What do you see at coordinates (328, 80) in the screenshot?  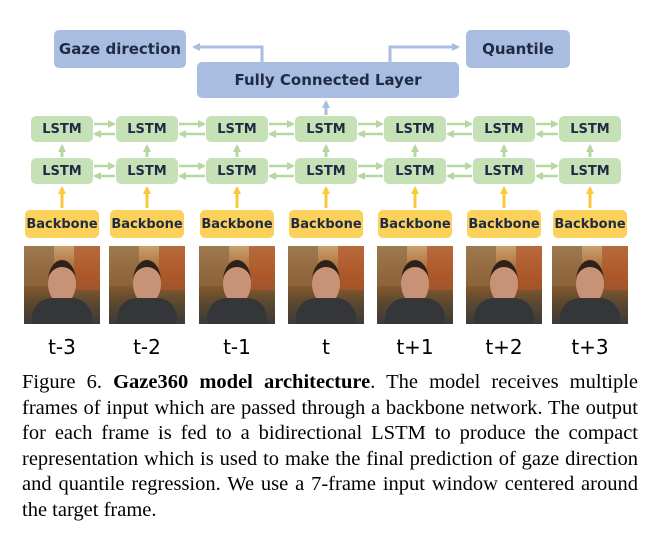 I see `fully-connected-layer-box: Fully Connected Layer` at bounding box center [328, 80].